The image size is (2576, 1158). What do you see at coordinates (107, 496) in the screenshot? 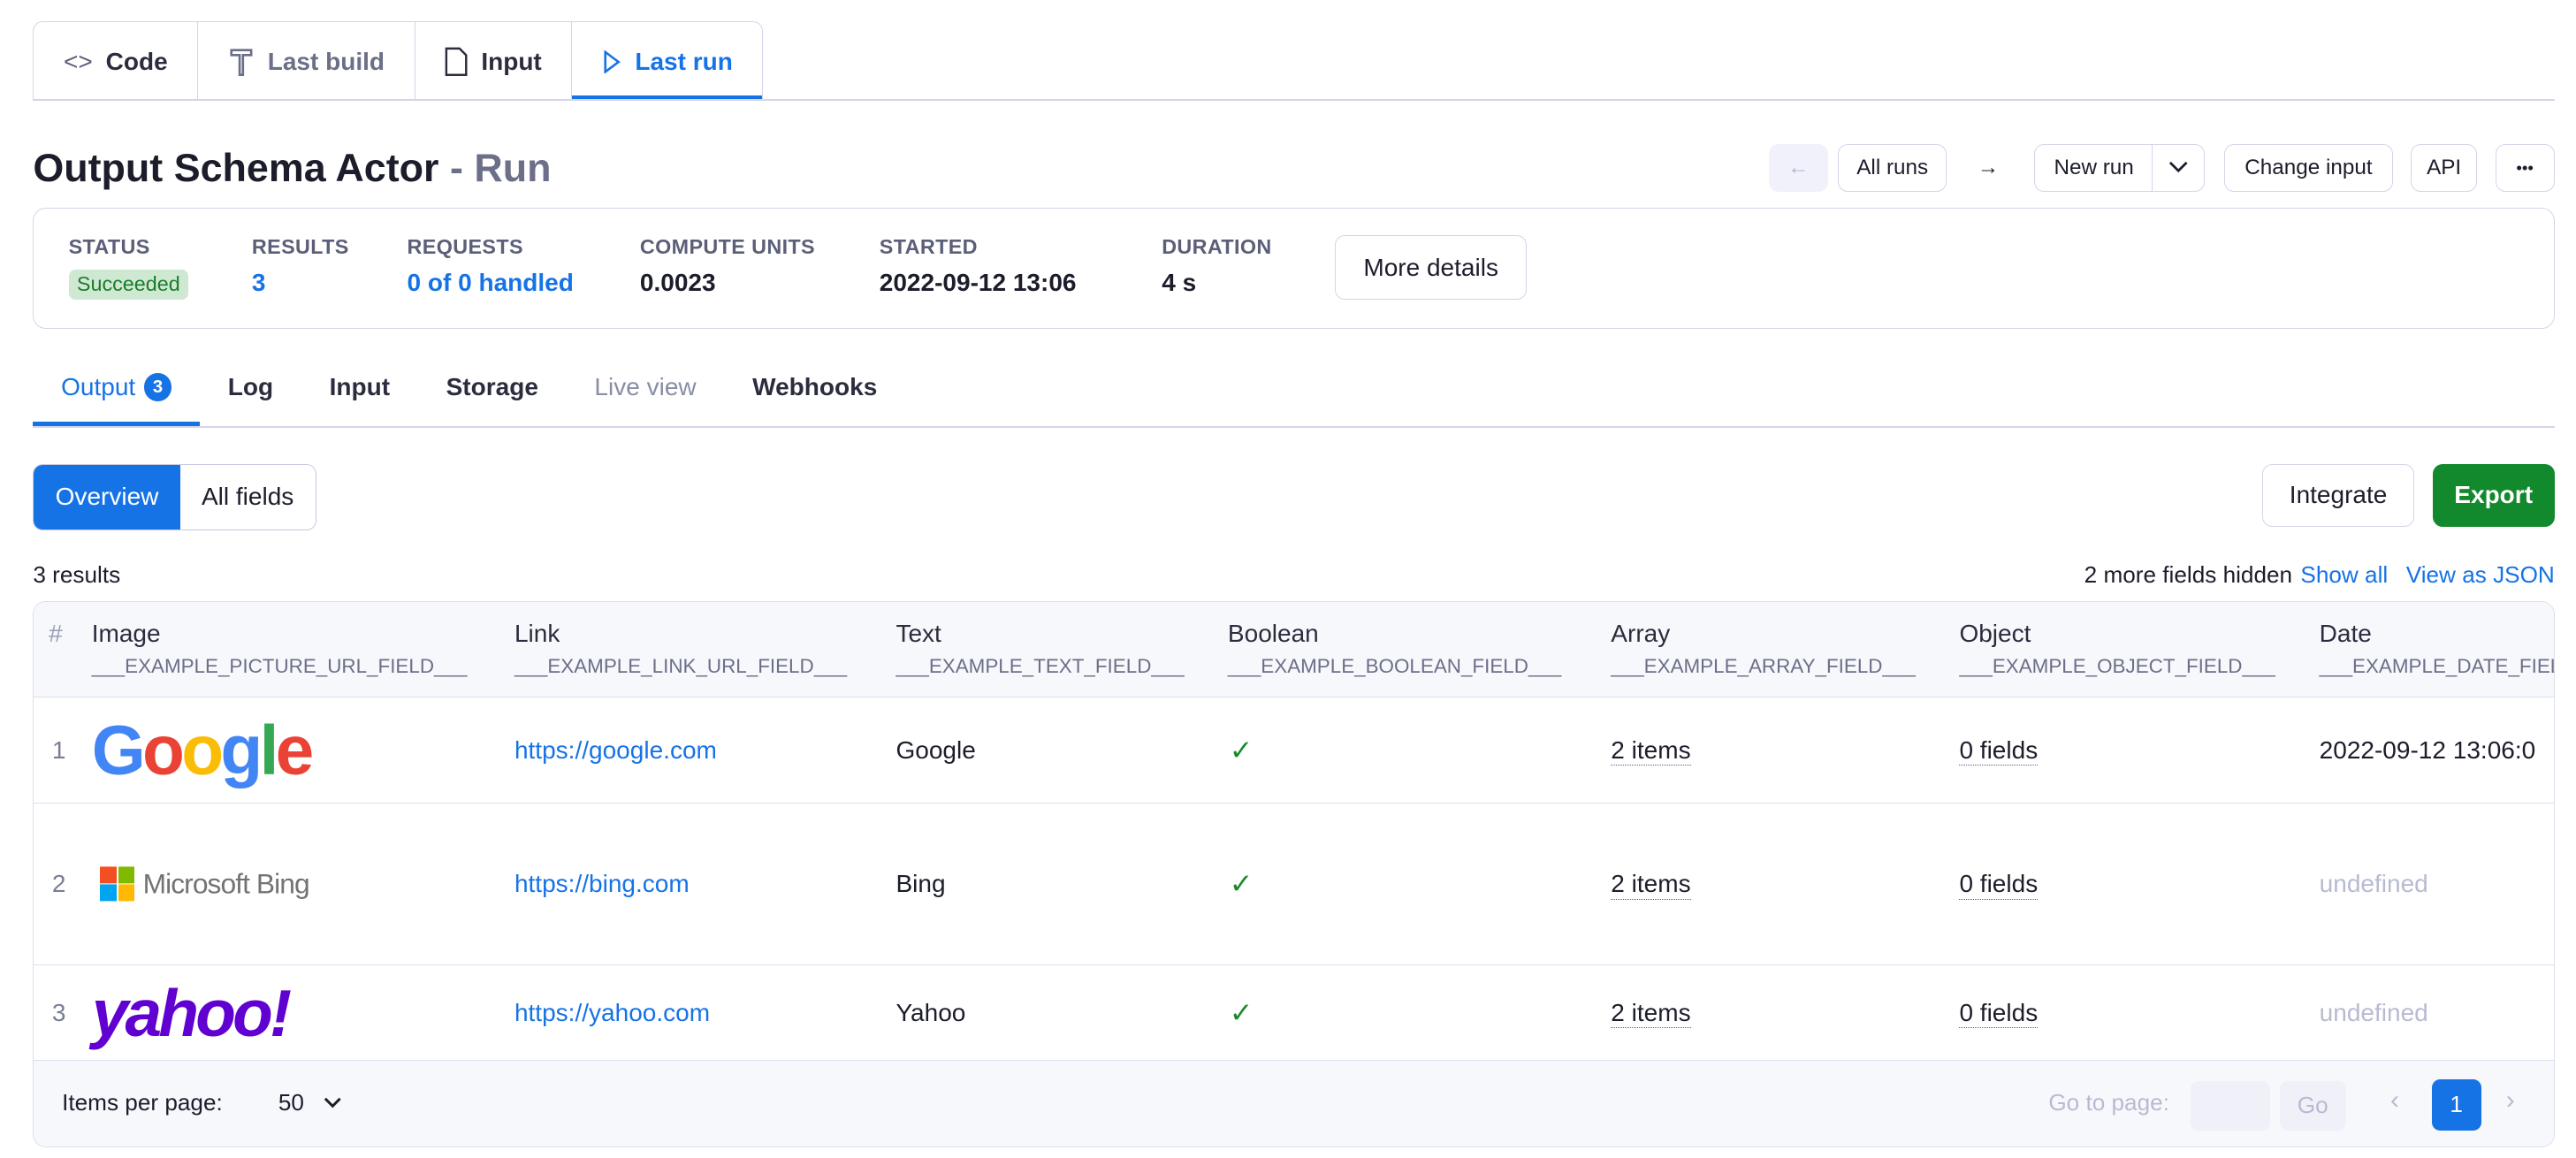
I see `overview-button: Overview` at bounding box center [107, 496].